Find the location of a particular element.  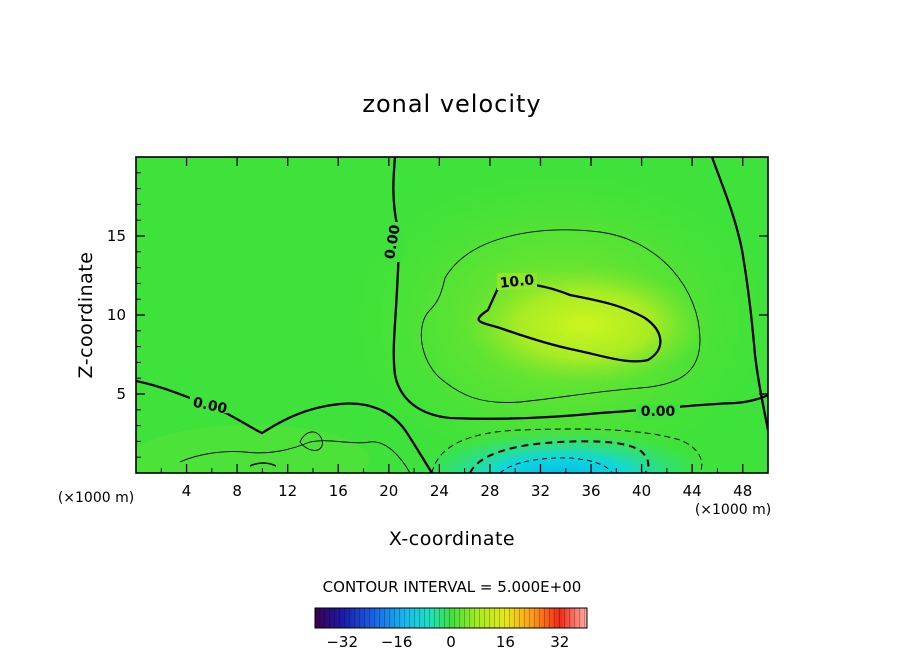

x-unit-label-right: (×1000 m) is located at coordinates (733, 510).